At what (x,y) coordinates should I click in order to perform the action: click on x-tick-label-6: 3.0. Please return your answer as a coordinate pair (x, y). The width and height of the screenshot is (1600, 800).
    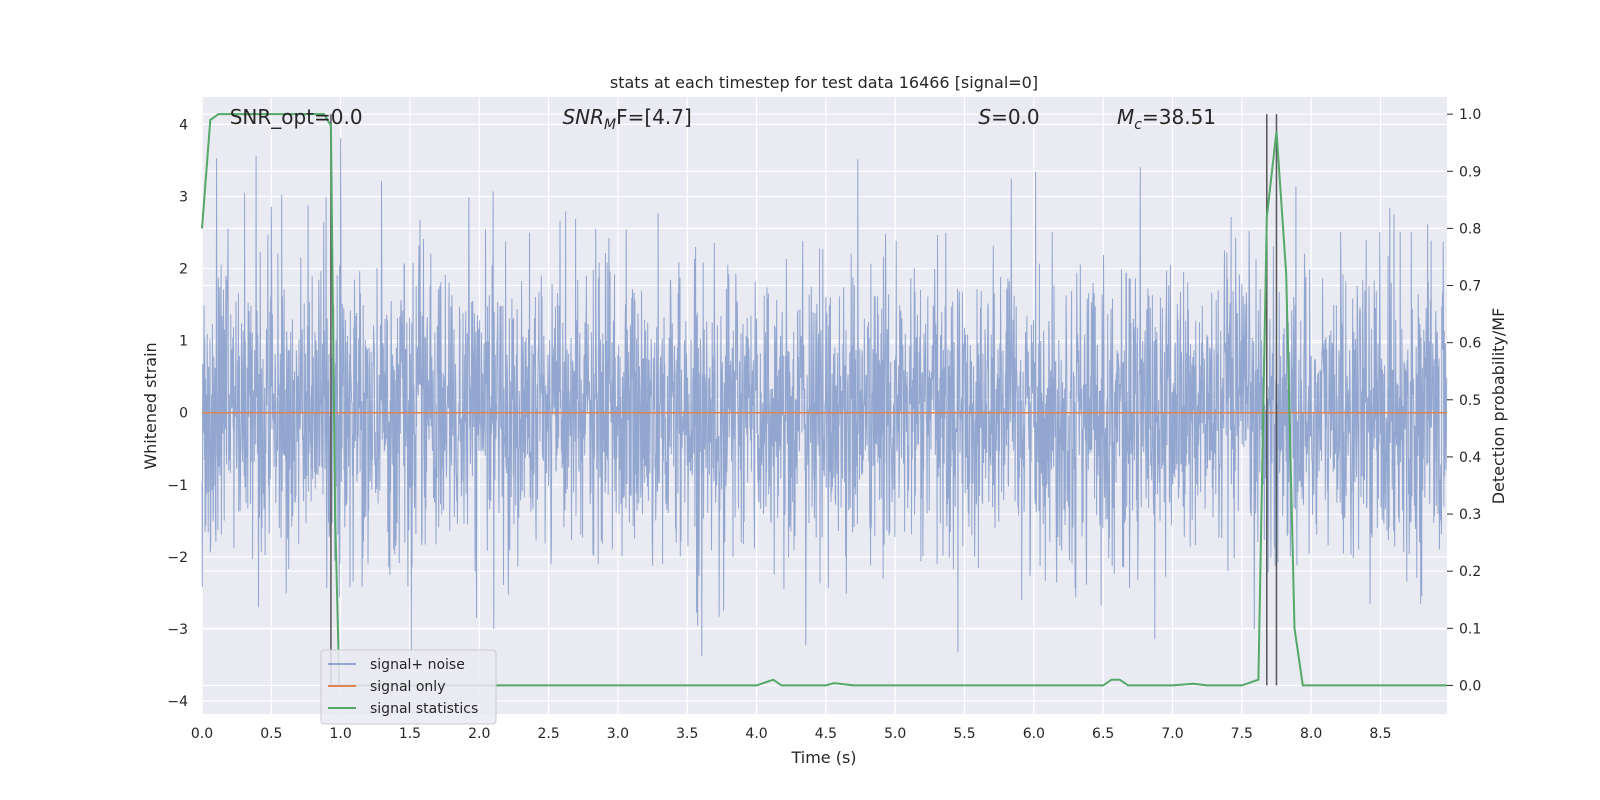
    Looking at the image, I should click on (618, 734).